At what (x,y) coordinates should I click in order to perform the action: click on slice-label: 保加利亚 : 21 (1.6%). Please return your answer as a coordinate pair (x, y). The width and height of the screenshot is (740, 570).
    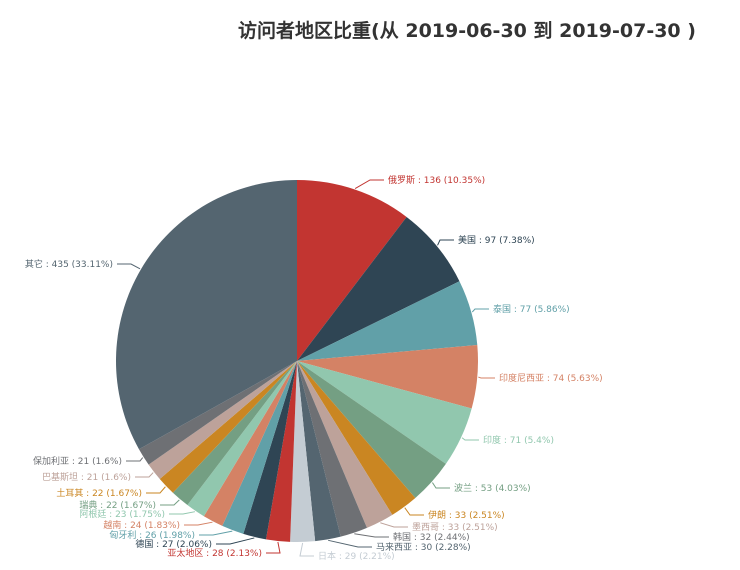
    Looking at the image, I should click on (77, 461).